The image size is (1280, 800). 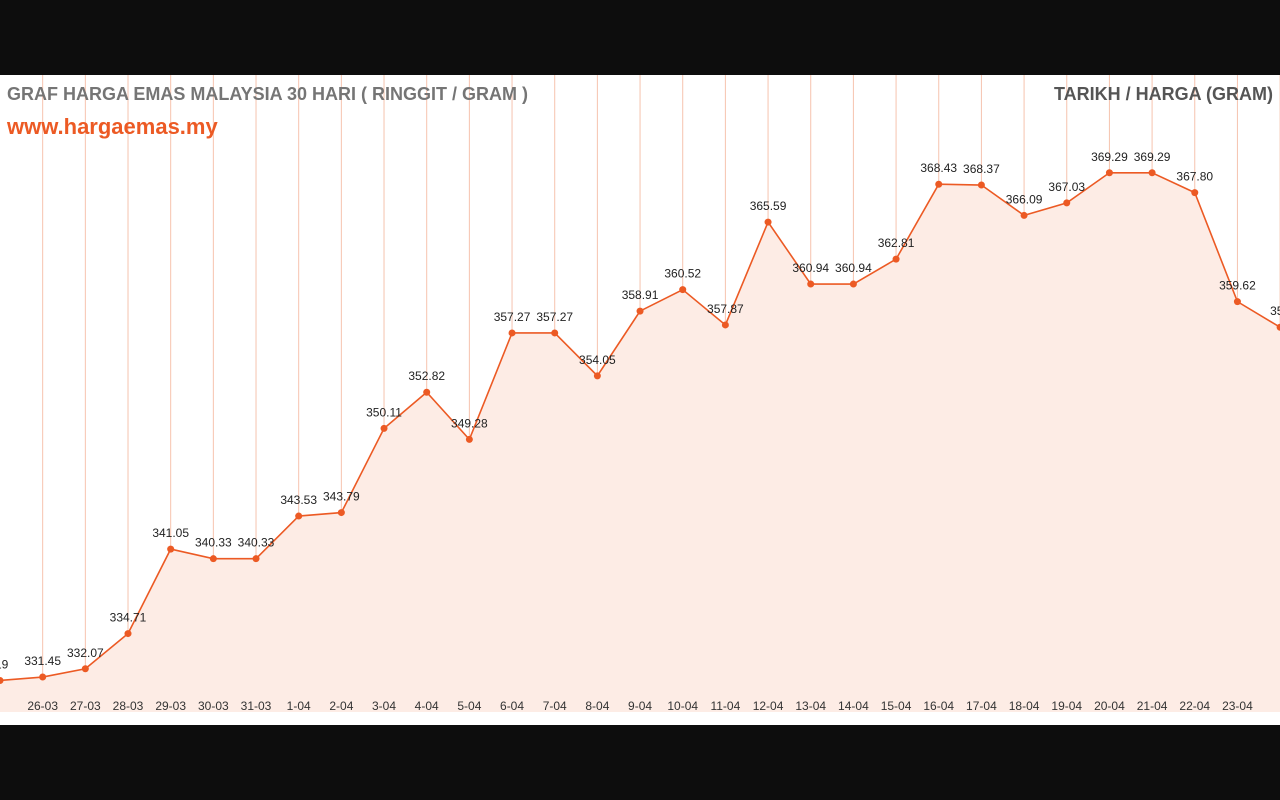 What do you see at coordinates (85, 706) in the screenshot?
I see `x-tick-label: 27-03` at bounding box center [85, 706].